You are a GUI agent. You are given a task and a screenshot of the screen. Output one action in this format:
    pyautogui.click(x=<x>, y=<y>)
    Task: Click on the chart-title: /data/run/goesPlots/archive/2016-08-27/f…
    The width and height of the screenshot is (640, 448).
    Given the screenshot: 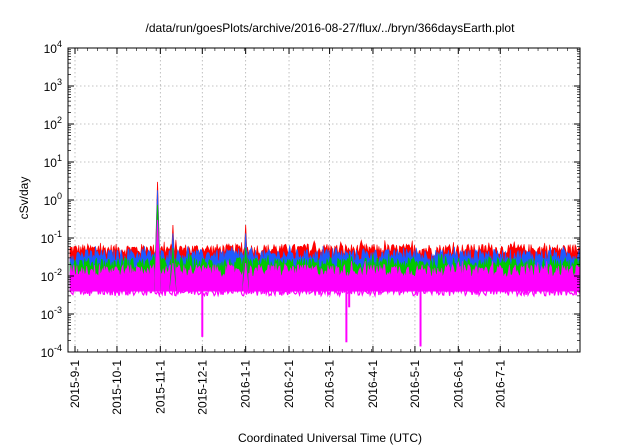 What is the action you would take?
    pyautogui.click(x=331, y=28)
    